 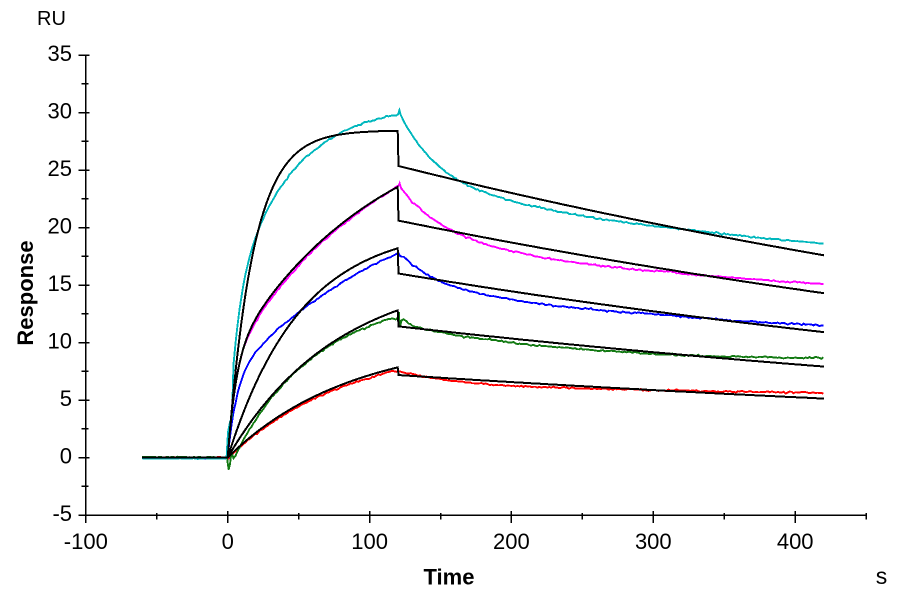 I want to click on svg-text: 400, so click(x=795, y=541).